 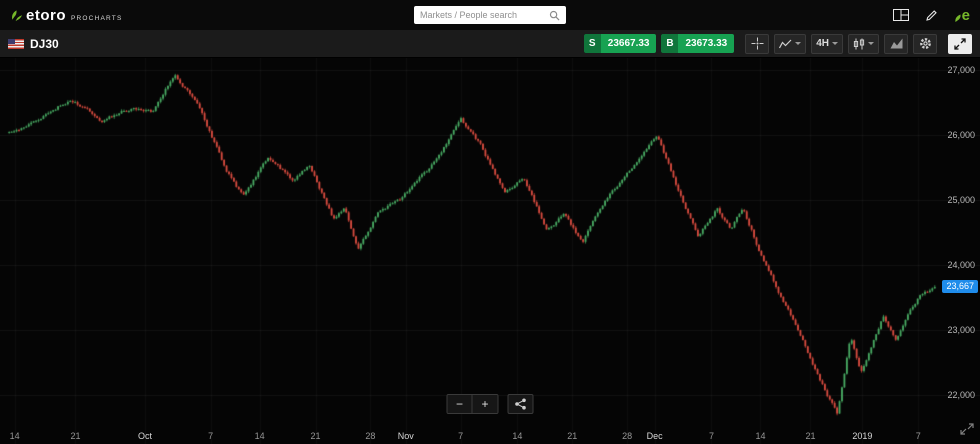 What do you see at coordinates (145, 436) in the screenshot?
I see `time-axis-label: Oct` at bounding box center [145, 436].